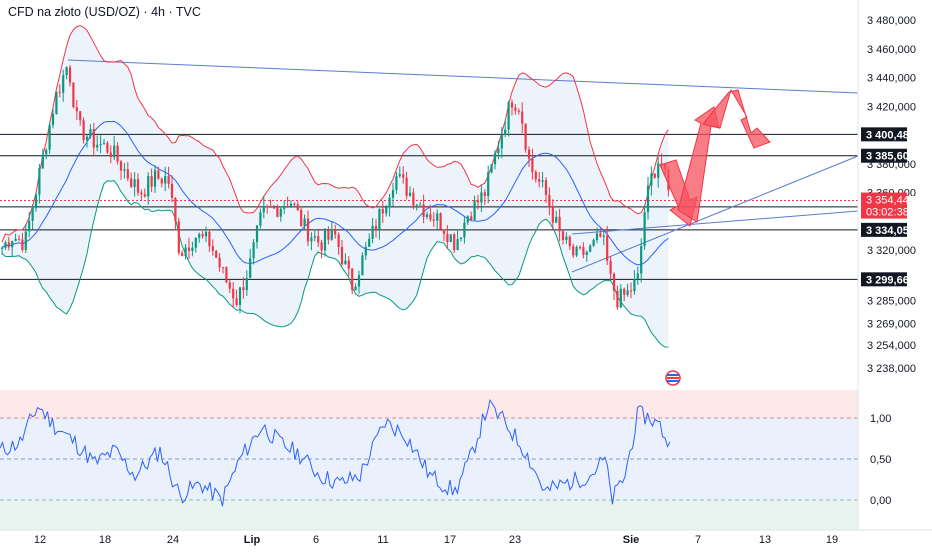 This screenshot has width=932, height=555. Describe the element at coordinates (880, 460) in the screenshot. I see `oscillator-axis-label: 0,50` at that location.